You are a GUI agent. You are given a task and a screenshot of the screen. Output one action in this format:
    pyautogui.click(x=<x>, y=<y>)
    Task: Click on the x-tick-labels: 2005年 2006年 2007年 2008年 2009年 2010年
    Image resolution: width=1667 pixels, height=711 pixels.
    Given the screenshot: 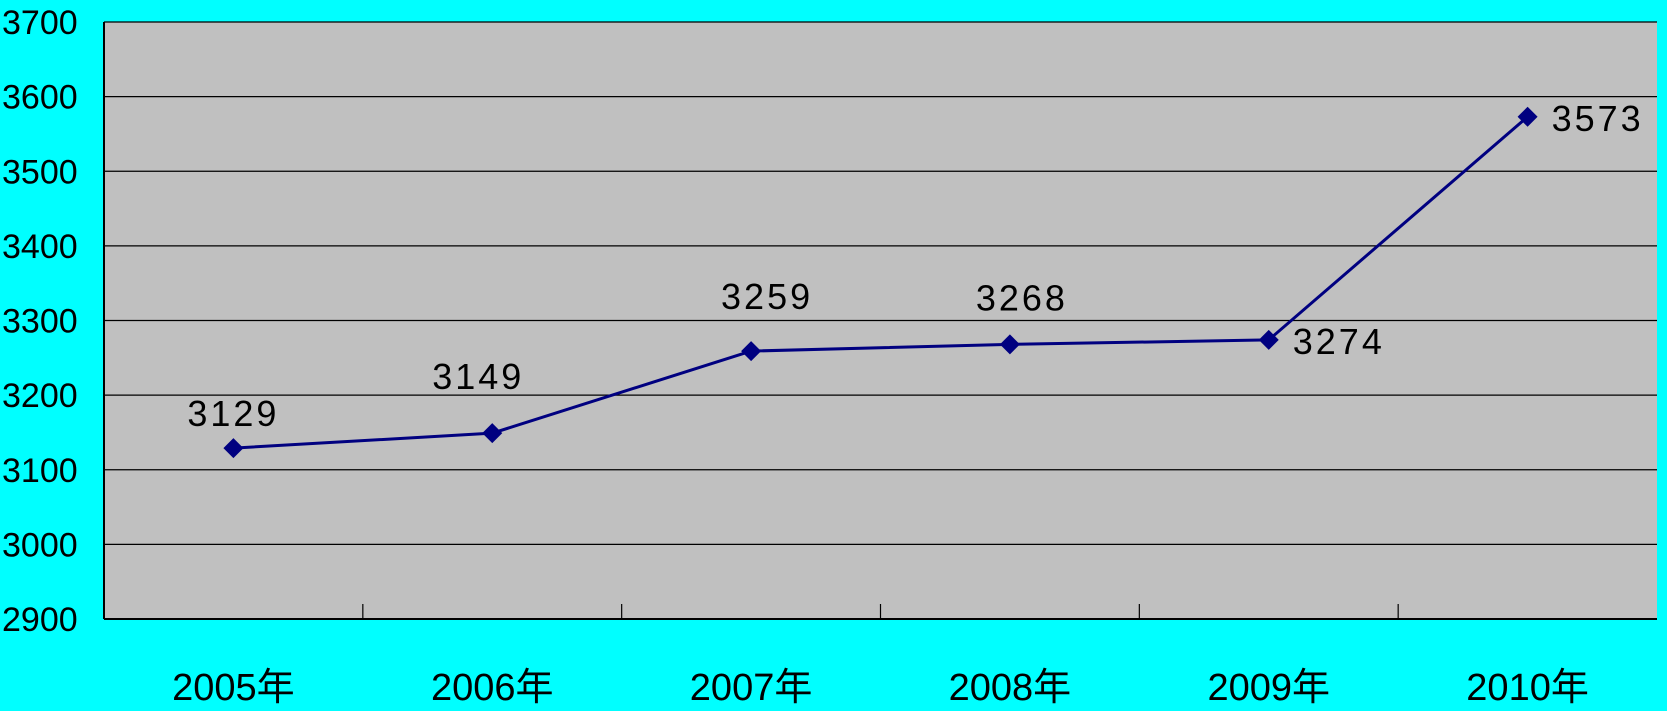 What is the action you would take?
    pyautogui.click(x=880, y=688)
    